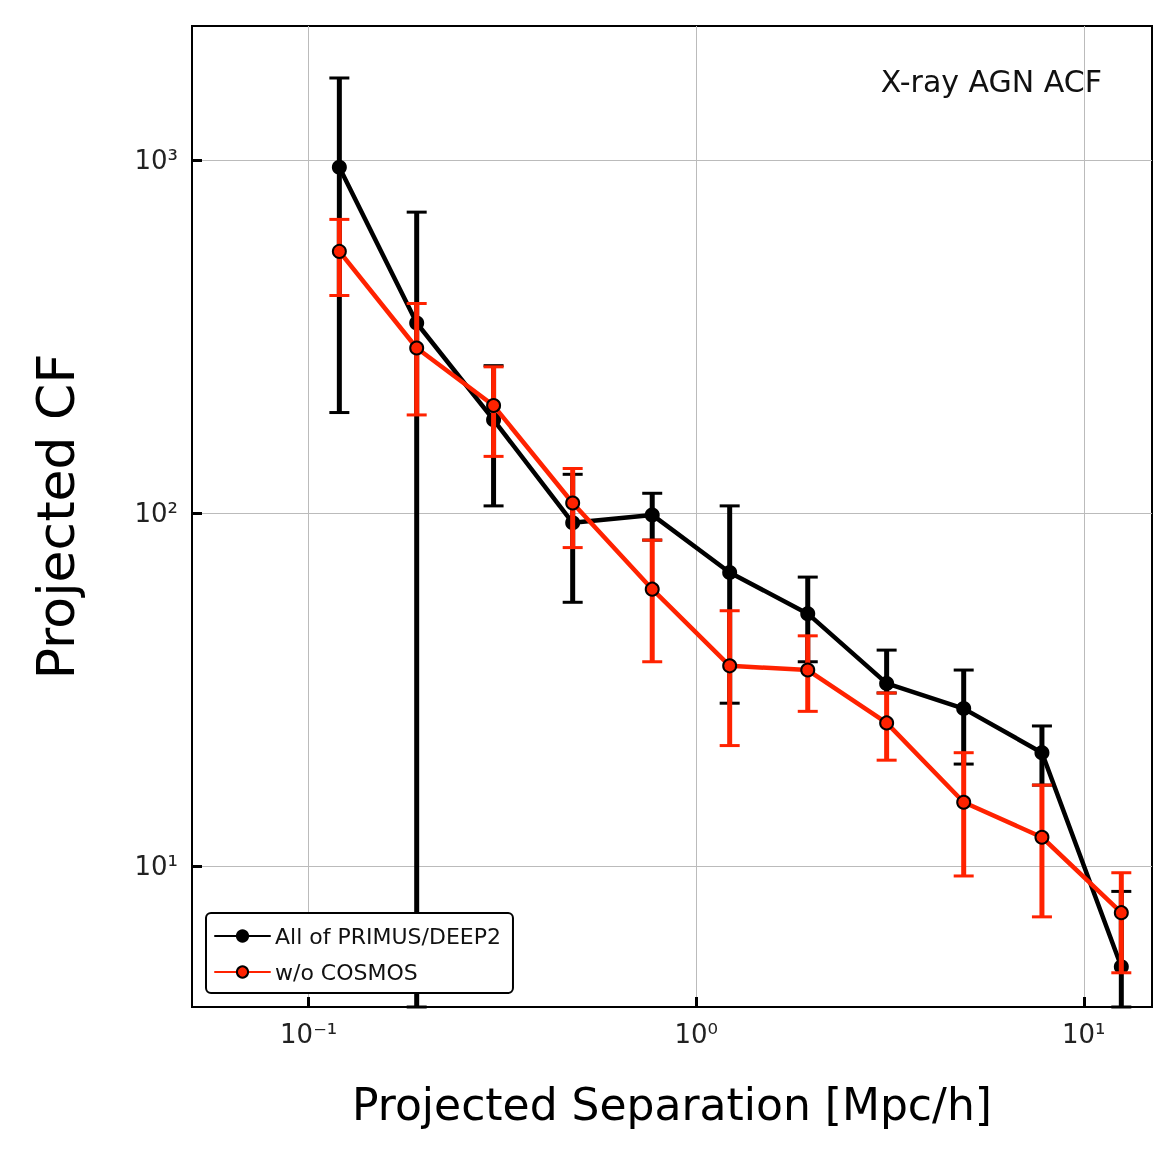 The image size is (1165, 1153). I want to click on y-tick-label: 10¹, so click(156, 866).